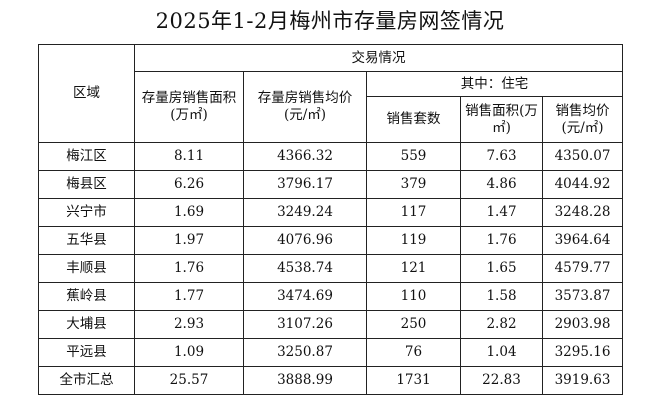 The height and width of the screenshot is (418, 660). Describe the element at coordinates (494, 84) in the screenshot. I see `header-of-which-residential: 其中：住宅` at that location.